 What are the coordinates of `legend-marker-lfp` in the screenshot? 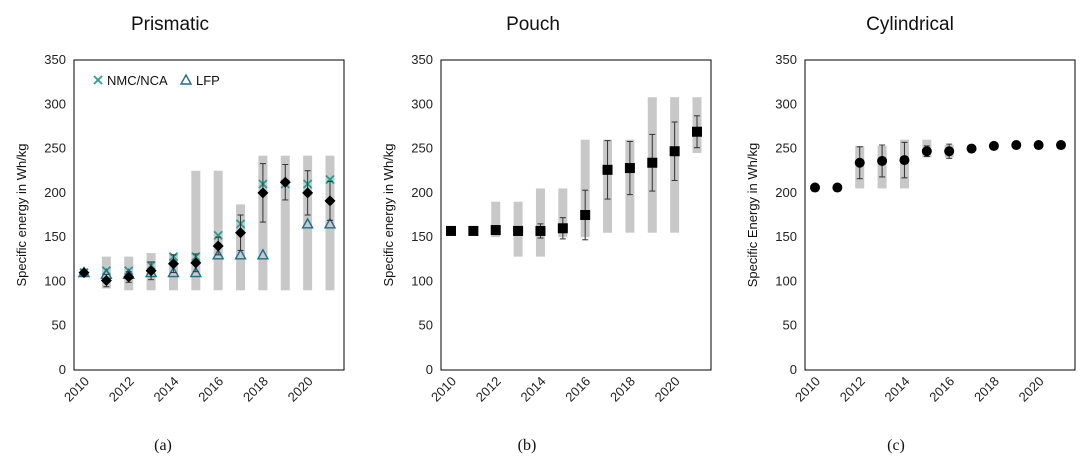 It's located at (186, 79).